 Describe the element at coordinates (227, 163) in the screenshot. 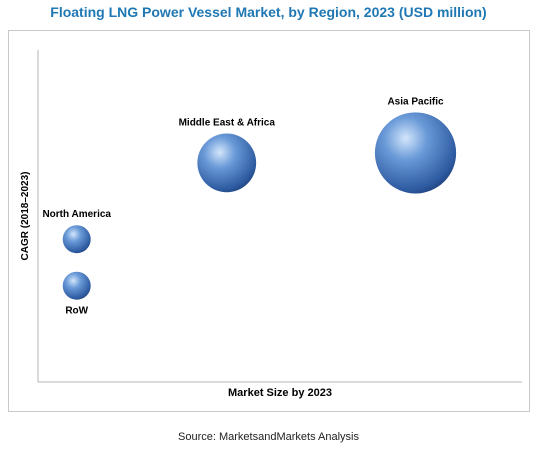

I see `bubble-middle-east-africa` at that location.